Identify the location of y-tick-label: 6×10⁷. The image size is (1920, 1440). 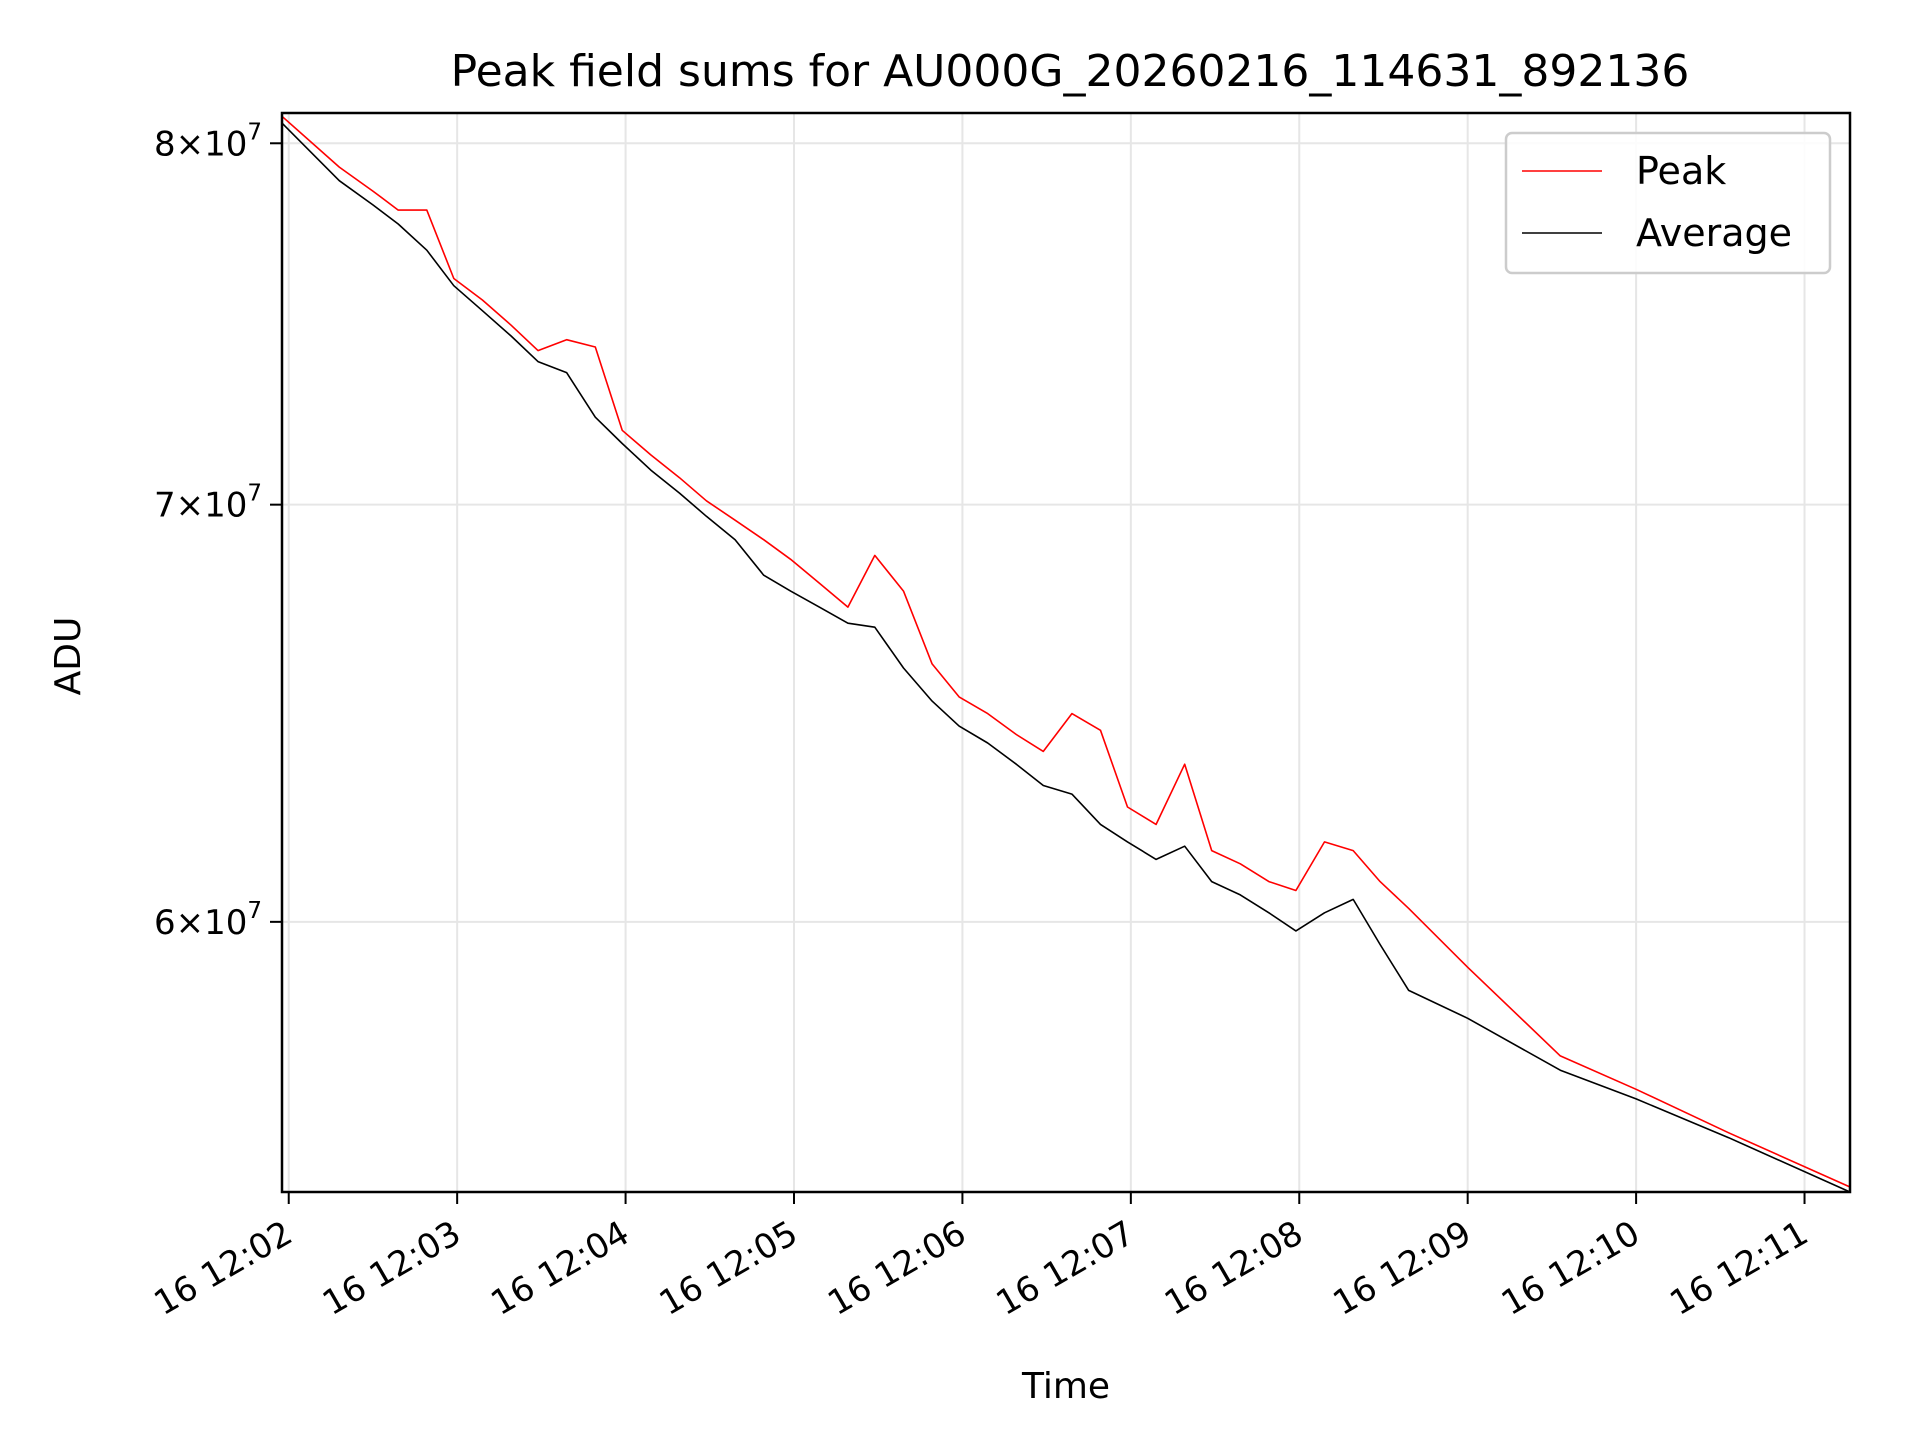
(208, 920).